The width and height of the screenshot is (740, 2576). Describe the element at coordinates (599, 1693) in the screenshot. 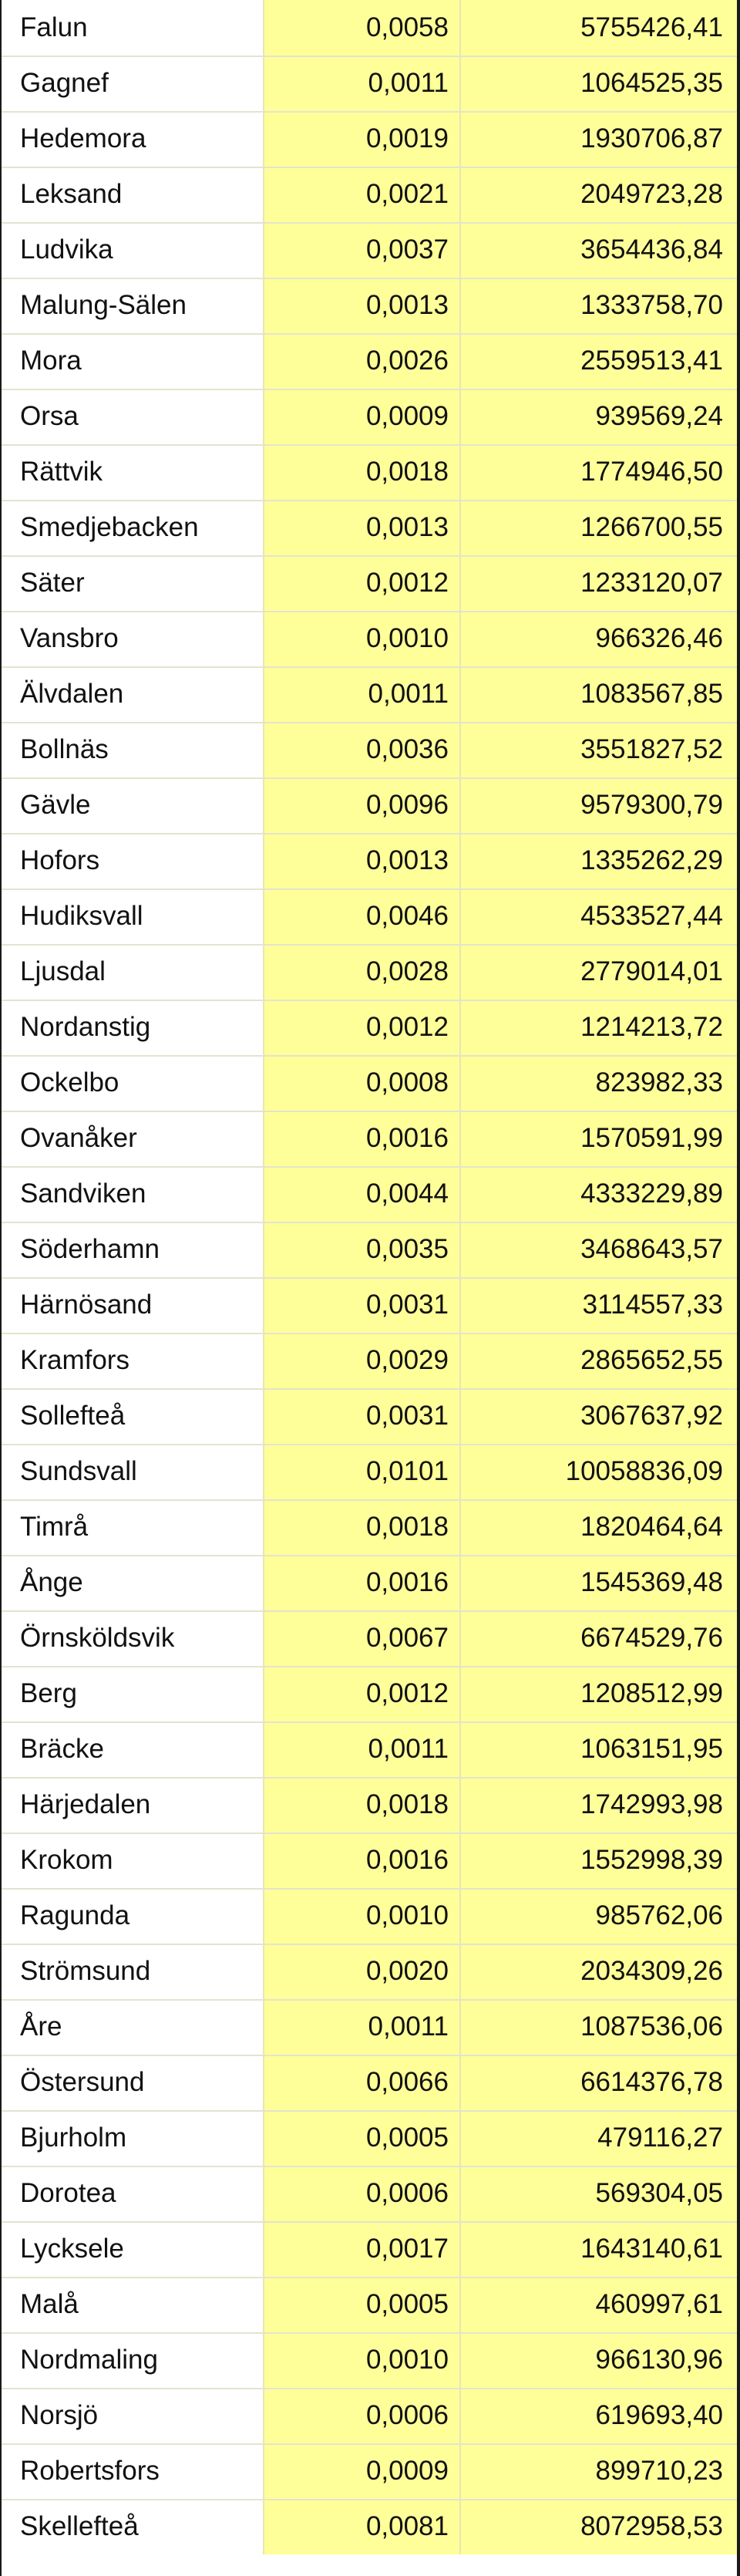

I see `amount-cell: 1208512,99` at that location.